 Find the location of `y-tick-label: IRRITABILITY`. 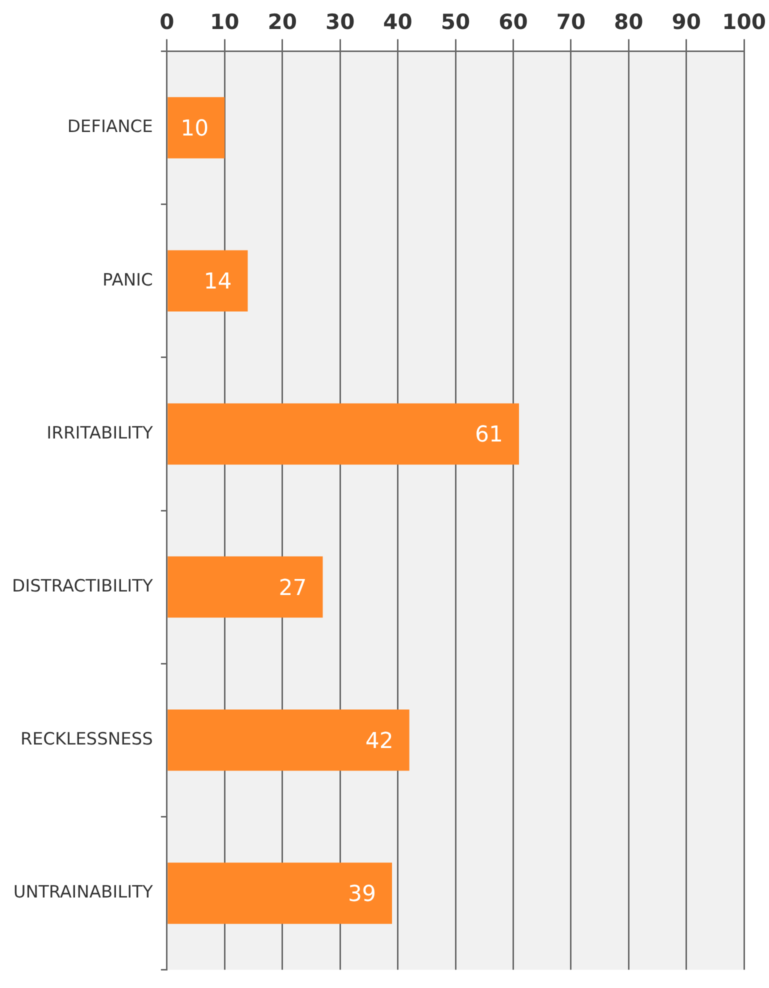

y-tick-label: IRRITABILITY is located at coordinates (100, 433).